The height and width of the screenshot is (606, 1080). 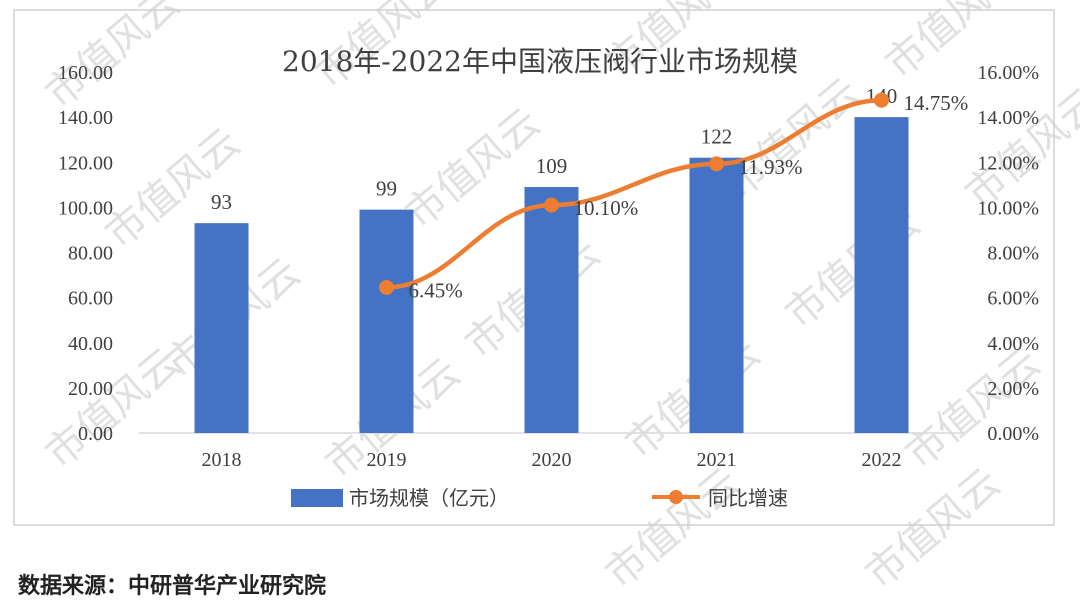 What do you see at coordinates (1008, 163) in the screenshot?
I see `right-tick-label: 12.00%` at bounding box center [1008, 163].